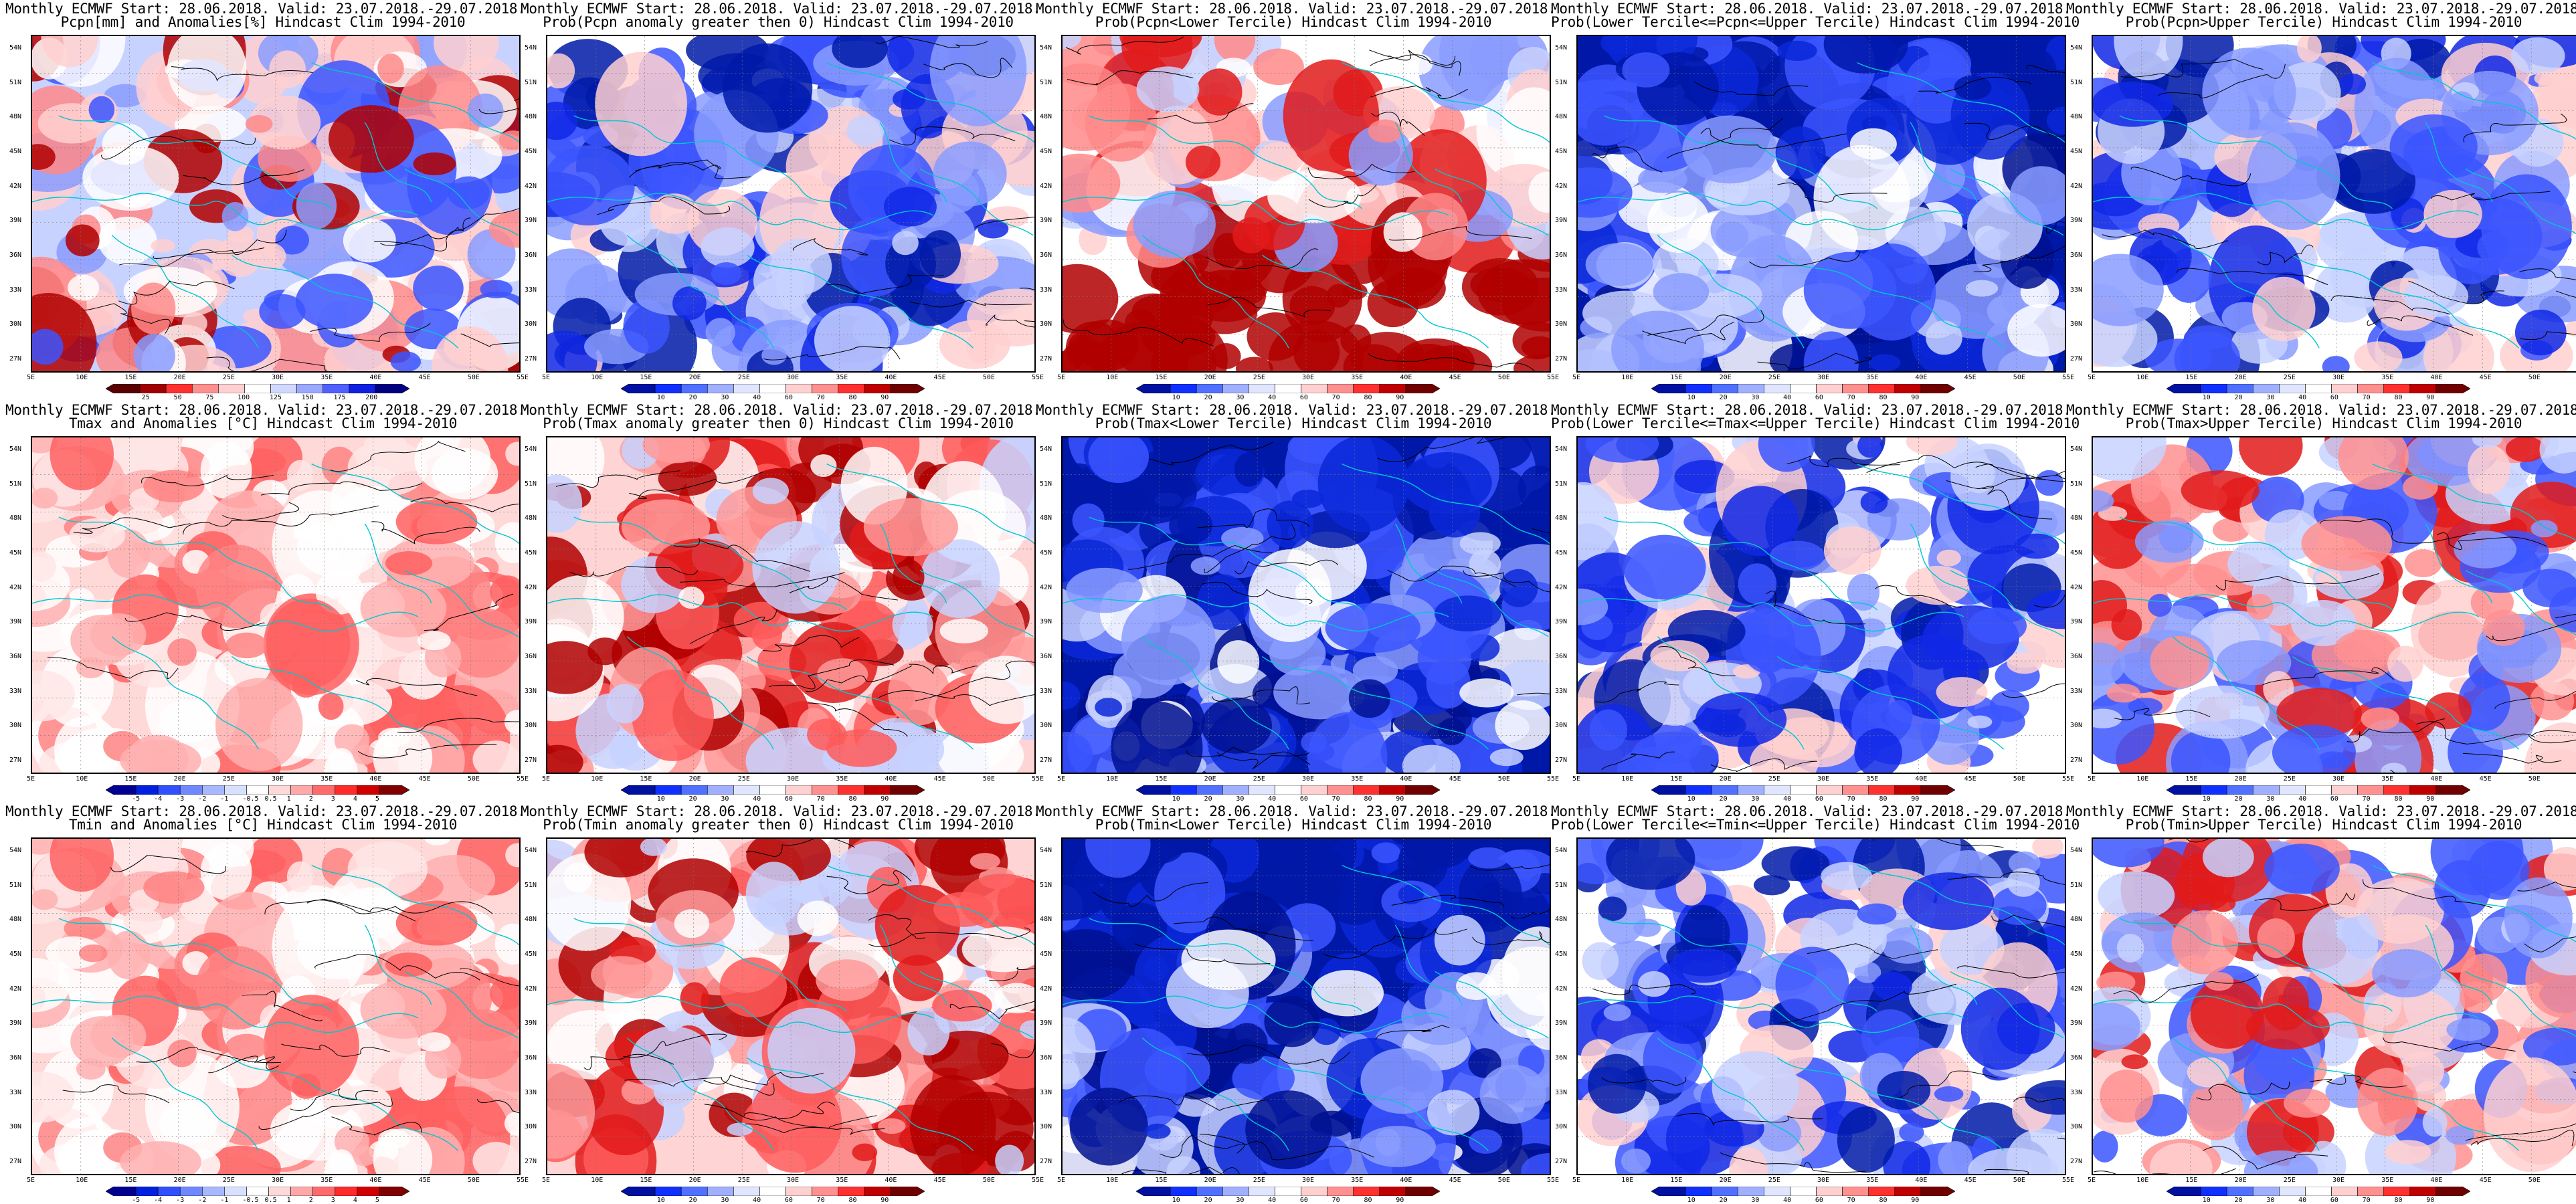 This screenshot has width=2576, height=1204. I want to click on longitude-label: 35E, so click(2387, 779).